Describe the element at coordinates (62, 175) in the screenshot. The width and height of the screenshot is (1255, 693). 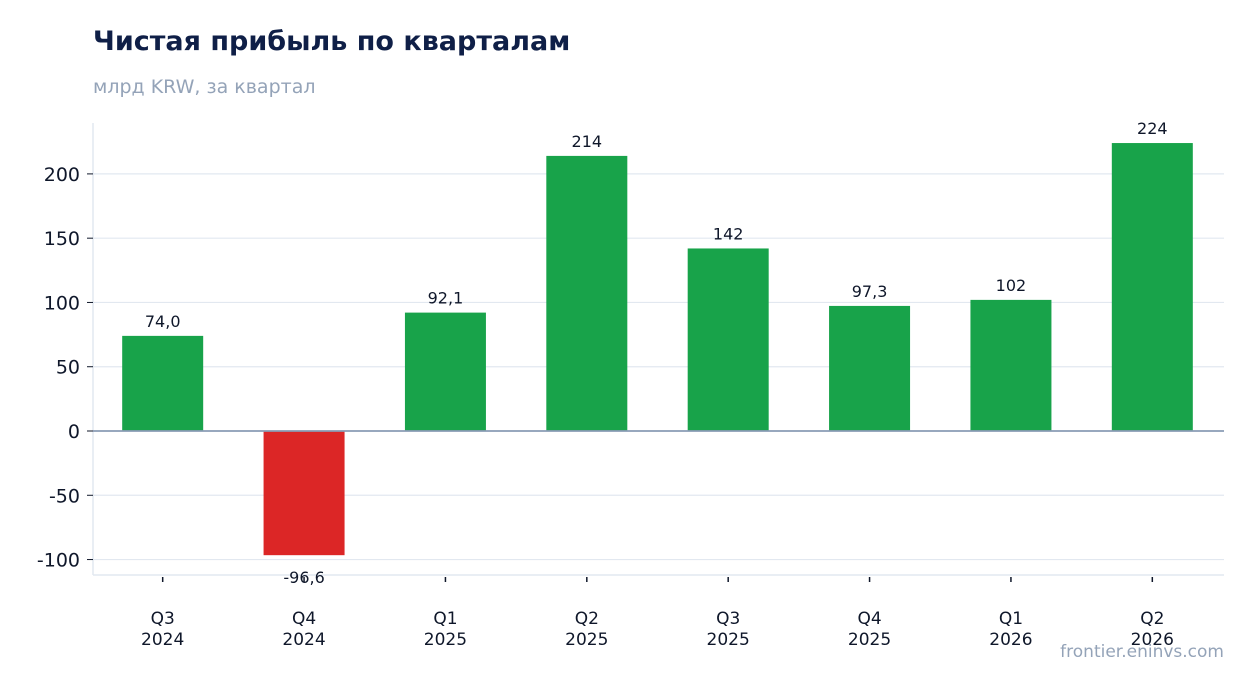
I see `y-tick-label: 200` at that location.